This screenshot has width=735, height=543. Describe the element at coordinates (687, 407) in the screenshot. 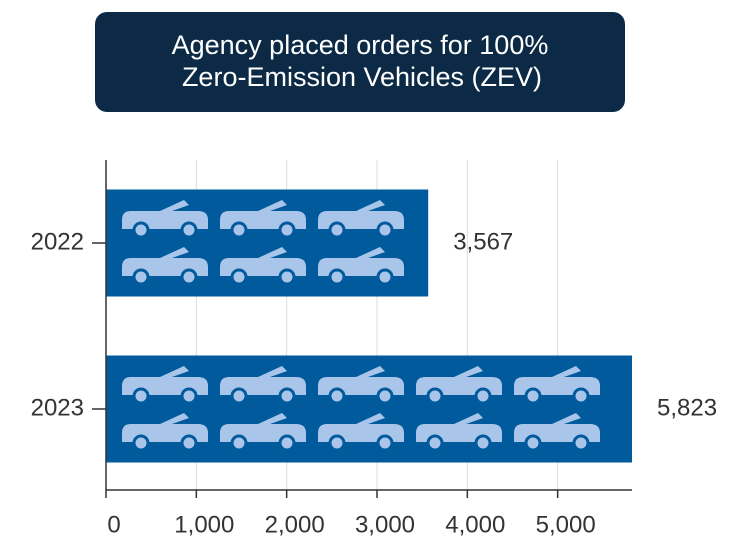

I see `value-label: 5,823` at that location.